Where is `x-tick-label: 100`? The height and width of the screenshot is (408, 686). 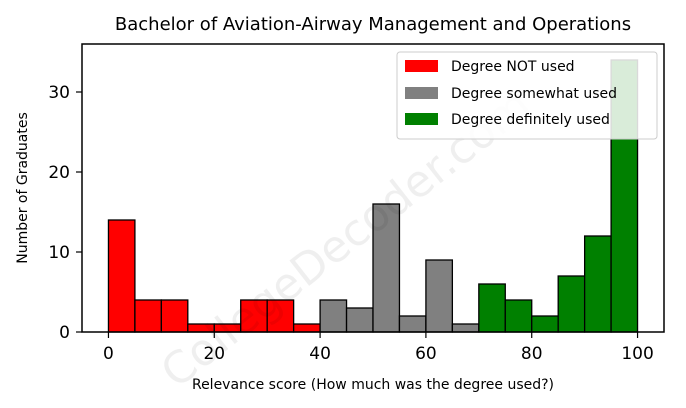 x-tick-label: 100 is located at coordinates (637, 354).